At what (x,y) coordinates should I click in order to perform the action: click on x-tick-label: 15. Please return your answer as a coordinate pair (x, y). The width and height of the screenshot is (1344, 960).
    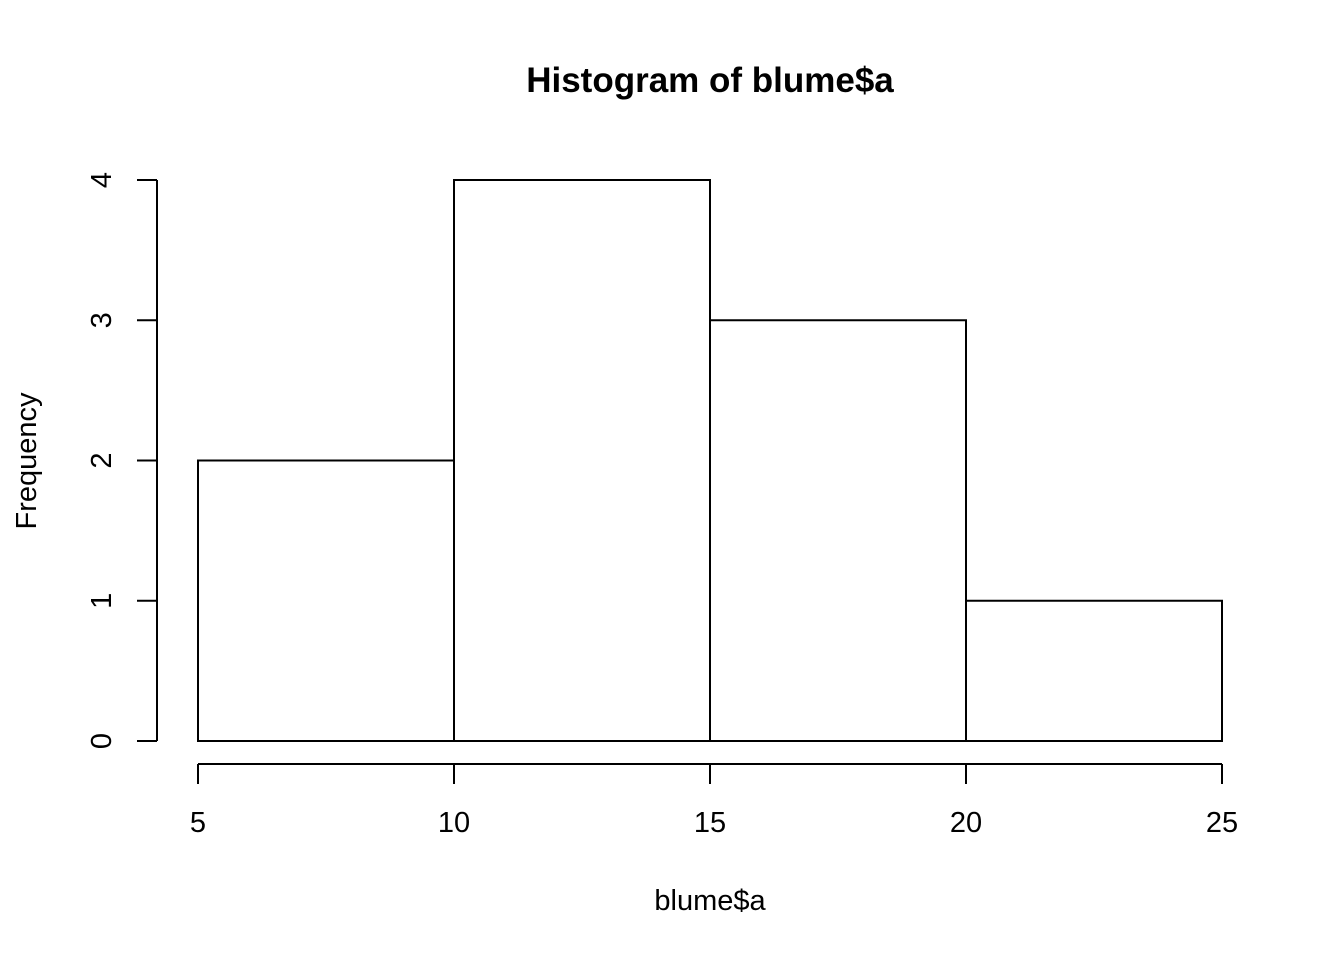
    Looking at the image, I should click on (710, 823).